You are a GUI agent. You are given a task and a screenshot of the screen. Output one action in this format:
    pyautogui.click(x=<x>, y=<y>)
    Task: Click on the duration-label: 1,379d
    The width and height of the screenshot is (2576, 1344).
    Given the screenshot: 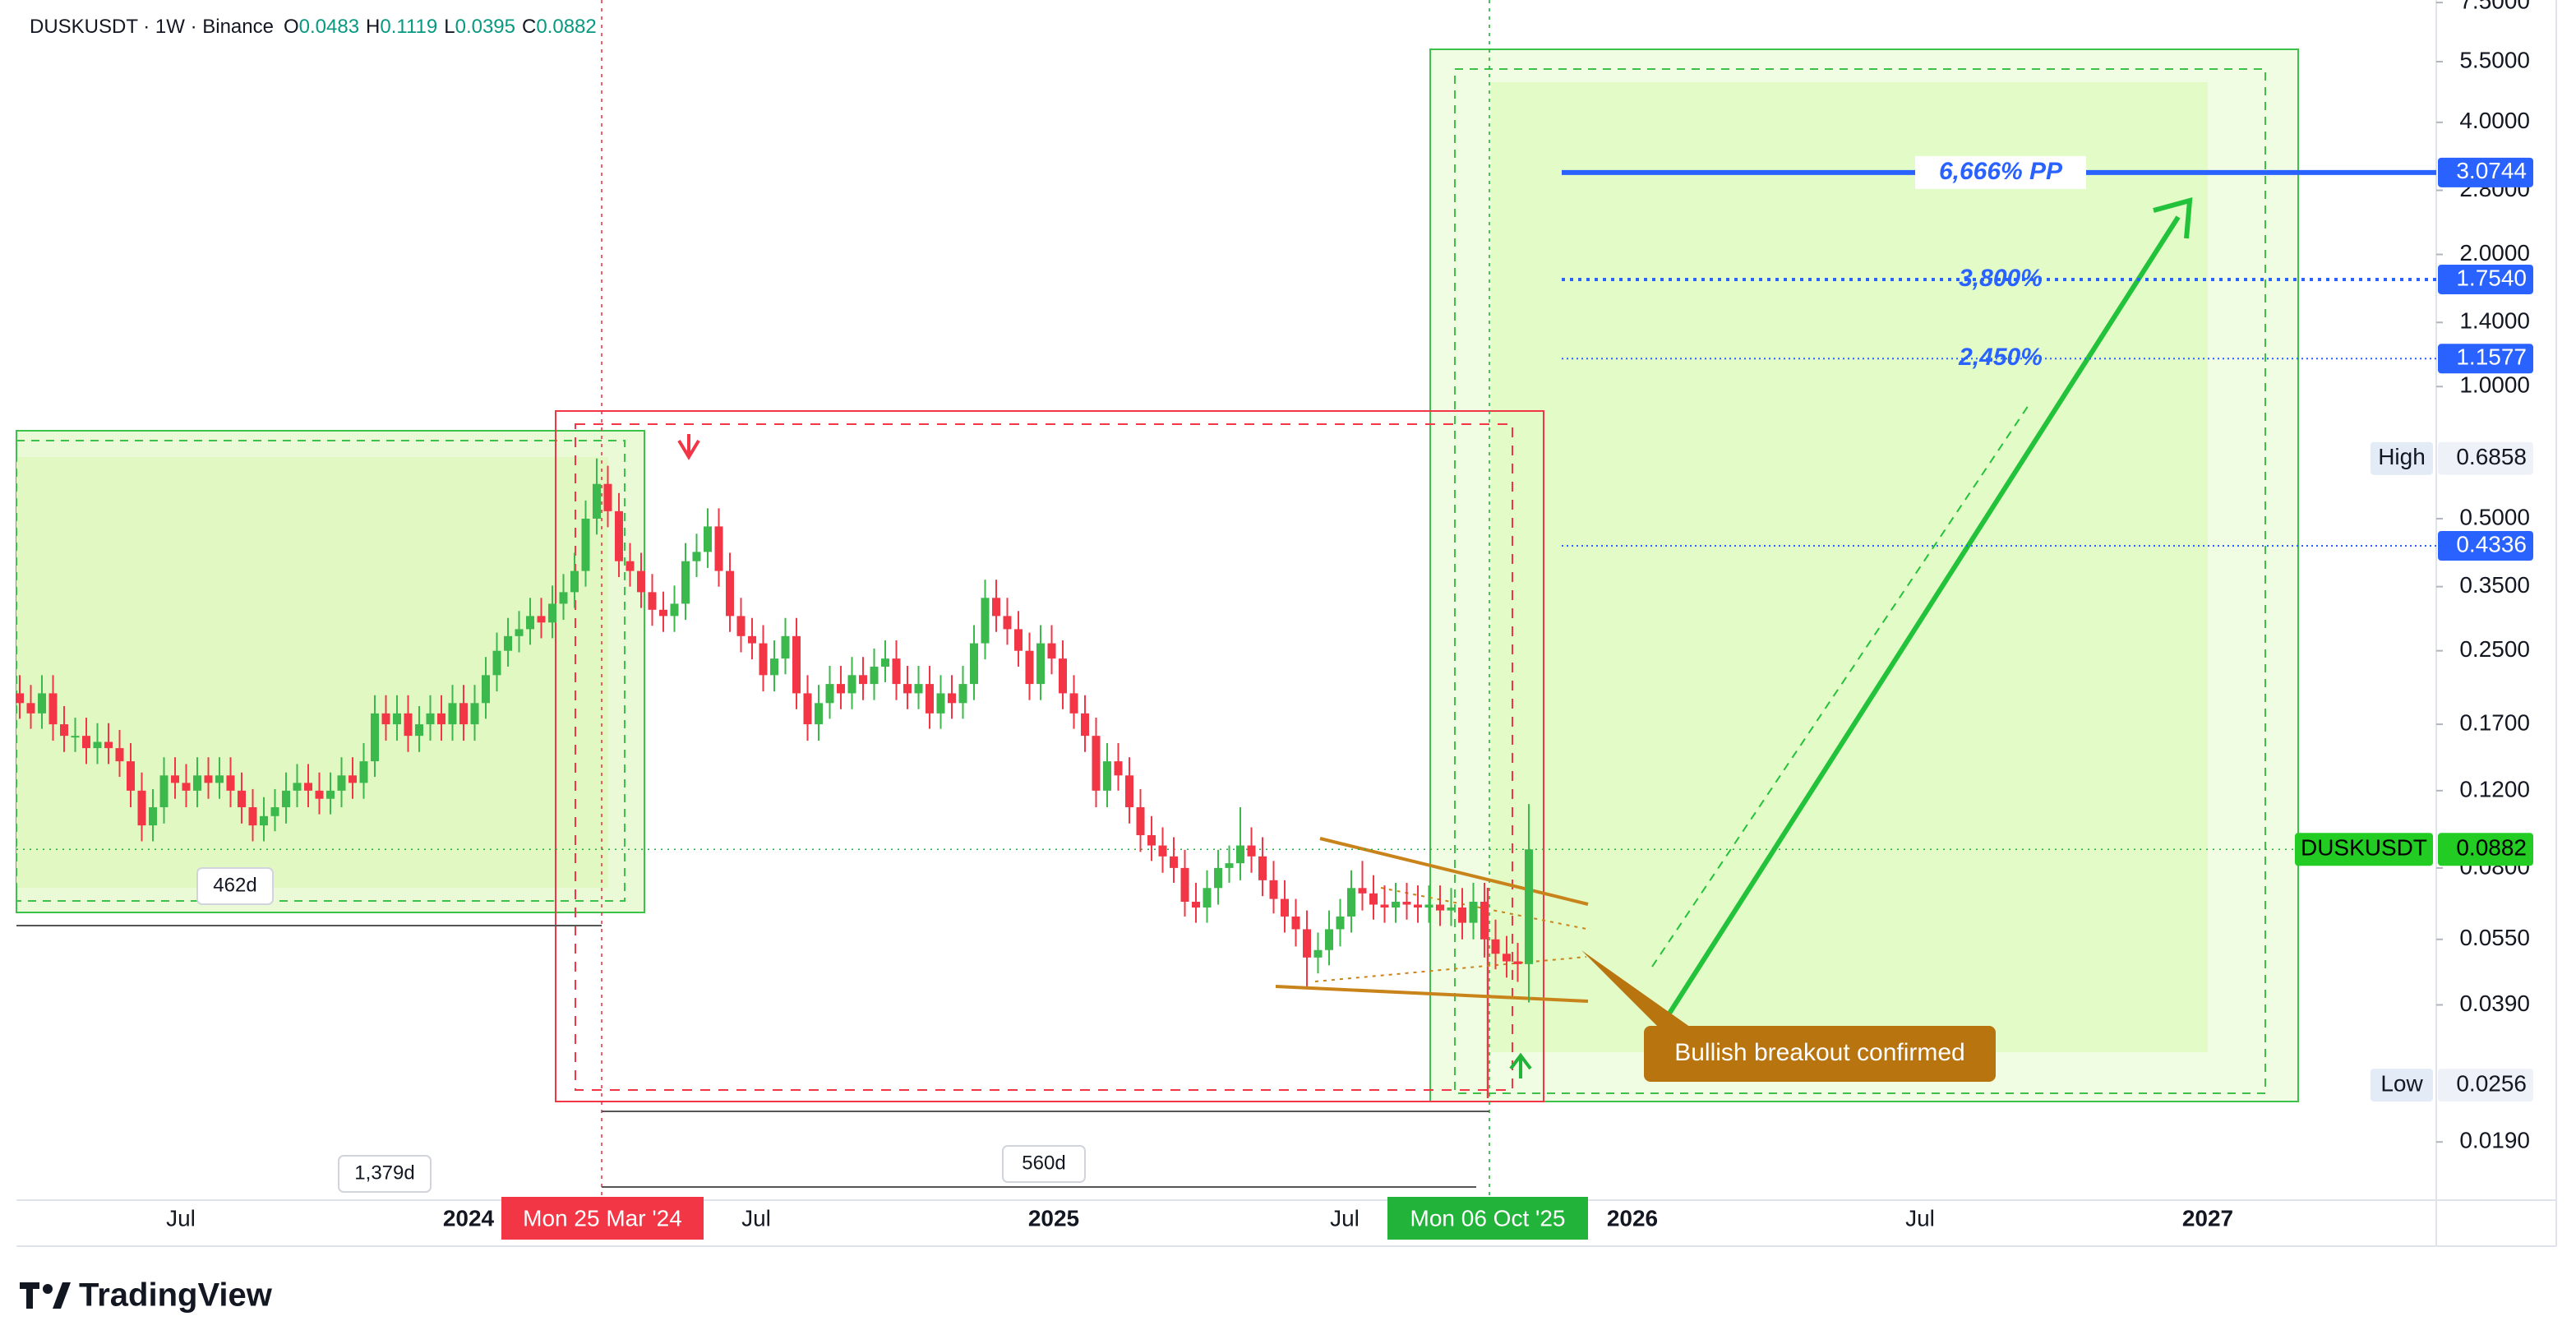 What is the action you would take?
    pyautogui.click(x=384, y=1173)
    